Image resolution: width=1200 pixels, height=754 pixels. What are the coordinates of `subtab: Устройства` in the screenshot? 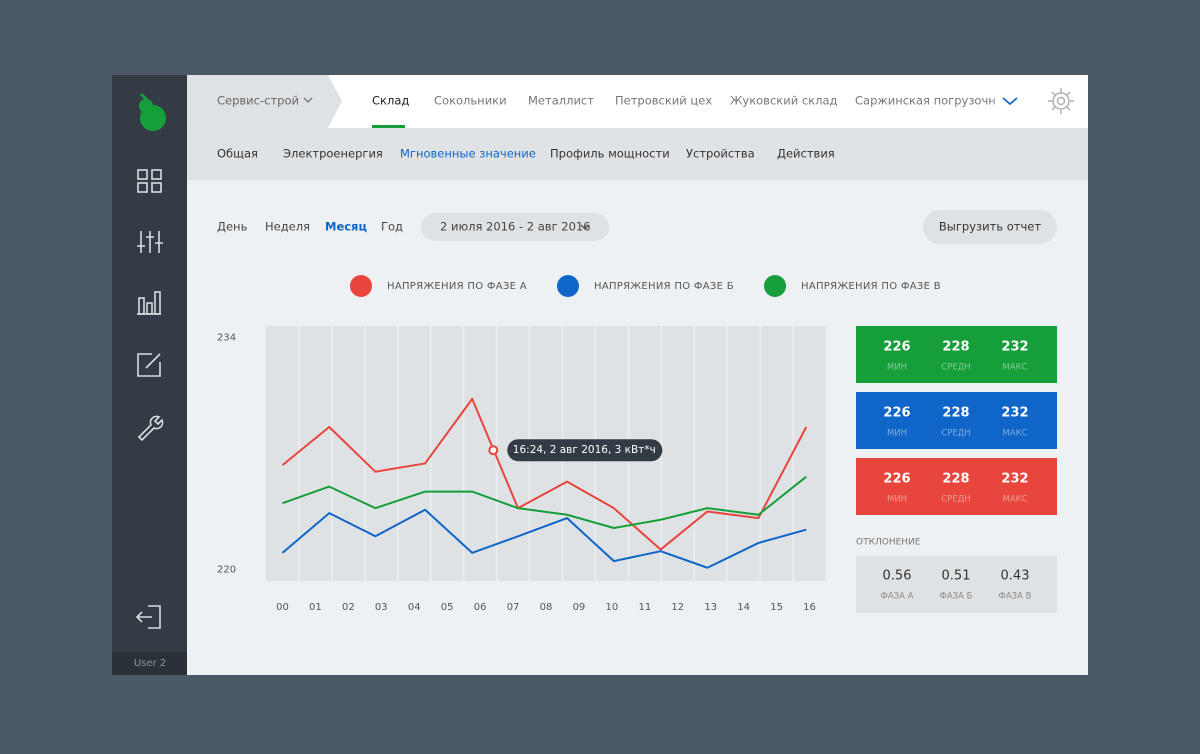 It's located at (720, 154).